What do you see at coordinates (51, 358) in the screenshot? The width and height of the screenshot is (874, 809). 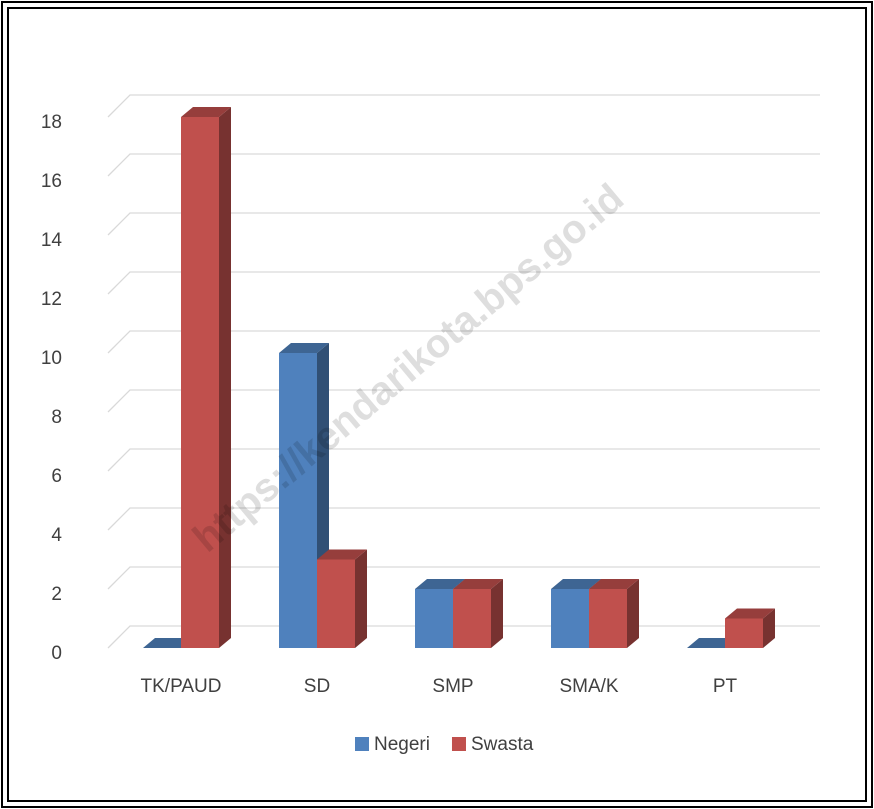 I see `y-tick-label: 10` at bounding box center [51, 358].